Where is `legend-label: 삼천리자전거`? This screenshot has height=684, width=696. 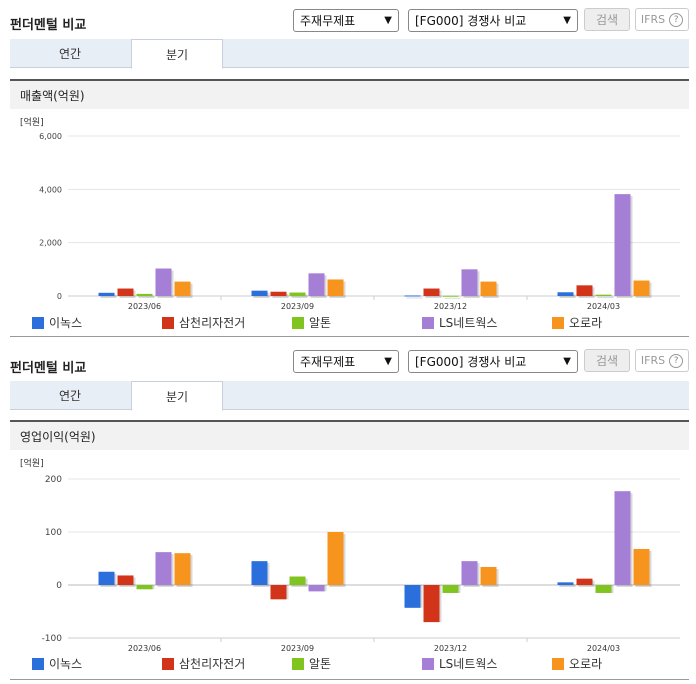
legend-label: 삼천리자전거 is located at coordinates (212, 323).